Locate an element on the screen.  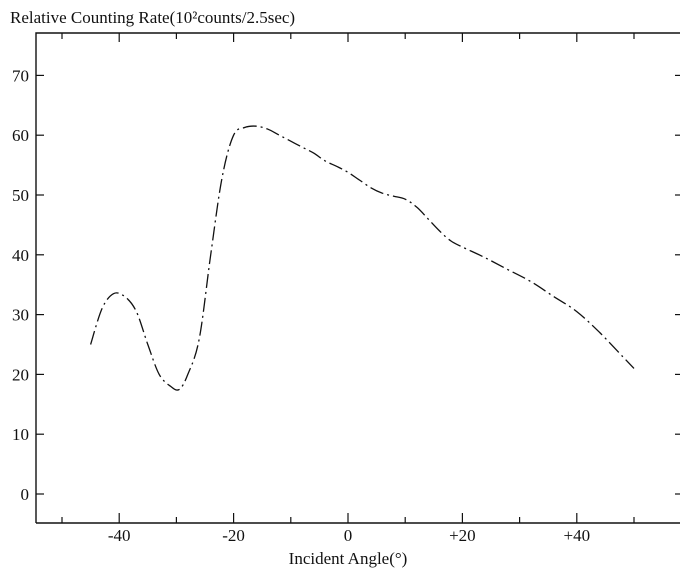
x-tick-label: +20 is located at coordinates (462, 535).